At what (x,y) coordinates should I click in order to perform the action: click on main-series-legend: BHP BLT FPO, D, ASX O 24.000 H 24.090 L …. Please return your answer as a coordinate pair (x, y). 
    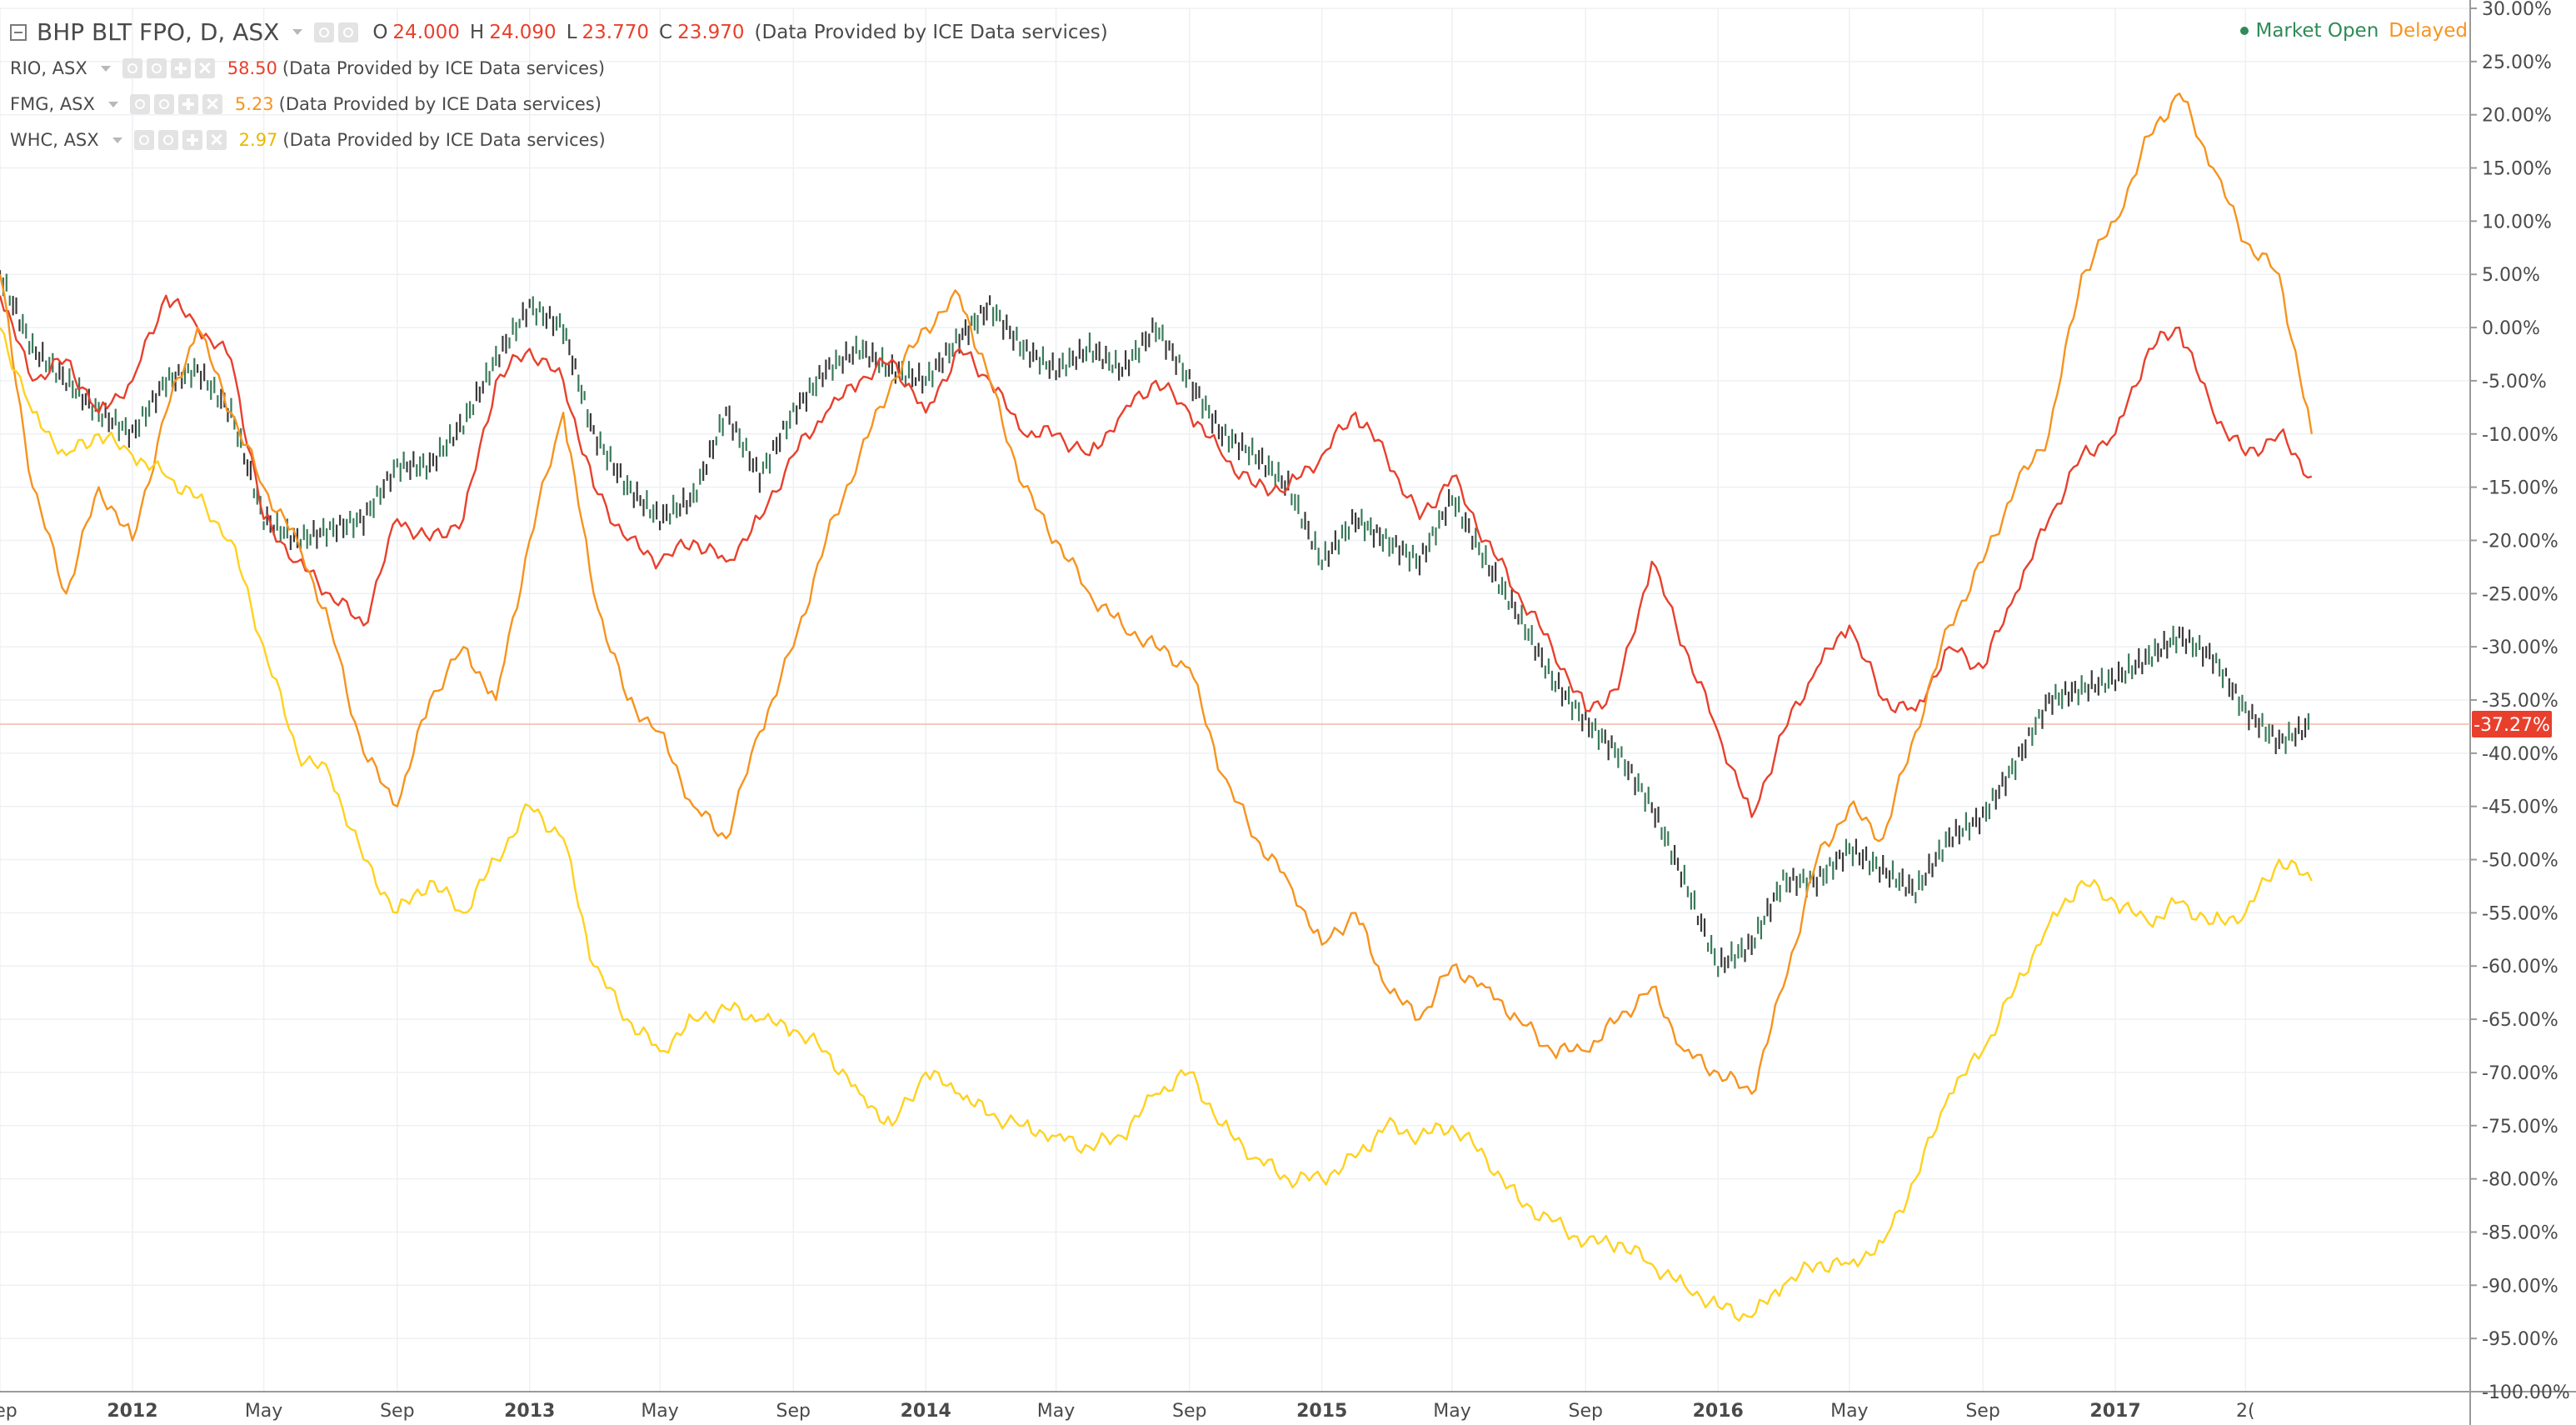
    Looking at the image, I should click on (559, 32).